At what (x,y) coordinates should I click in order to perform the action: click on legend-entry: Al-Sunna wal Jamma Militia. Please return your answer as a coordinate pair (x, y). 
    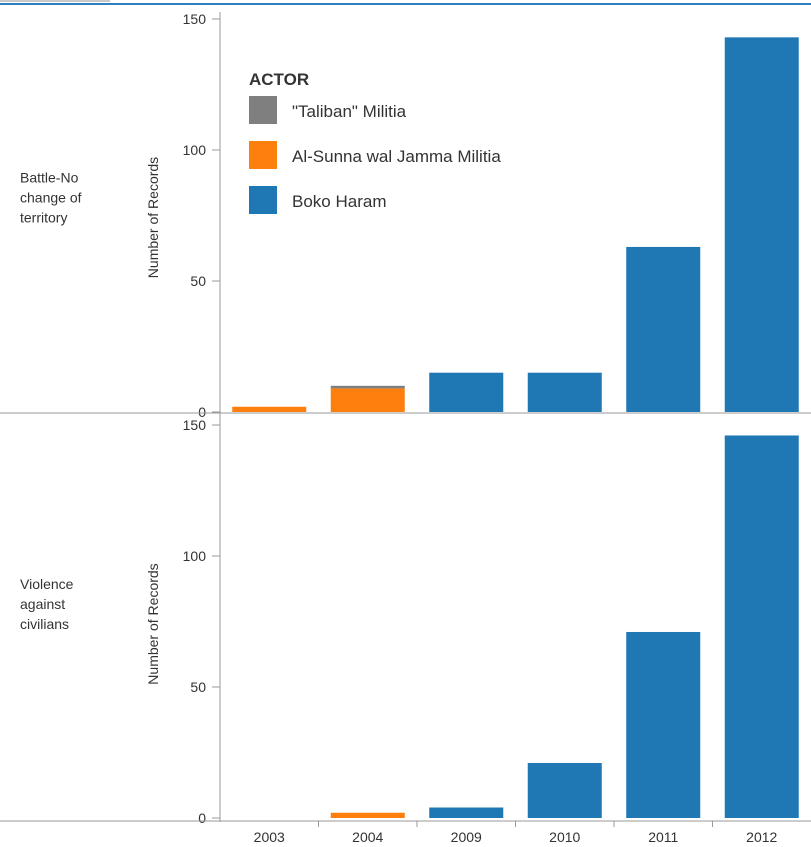
    Looking at the image, I should click on (396, 156).